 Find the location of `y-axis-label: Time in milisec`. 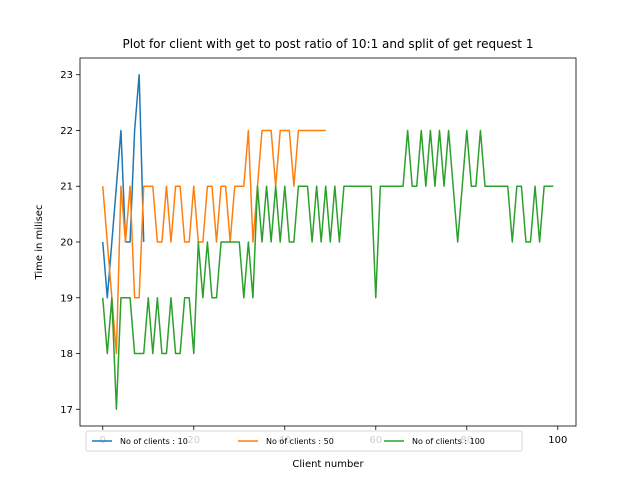

y-axis-label: Time in milisec is located at coordinates (39, 243).